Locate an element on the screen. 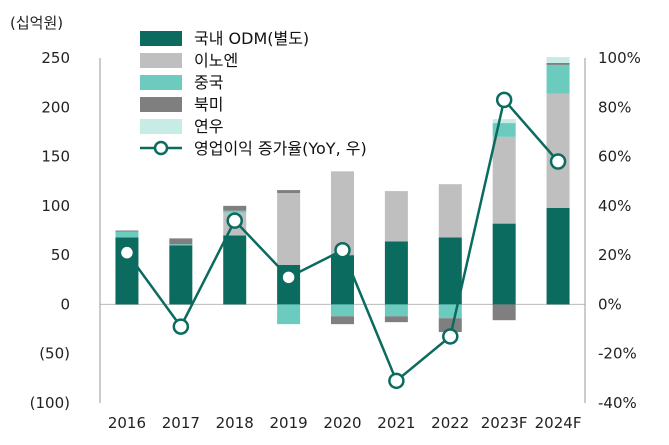 The width and height of the screenshot is (669, 445). left-tick-label: (100) is located at coordinates (50, 403).